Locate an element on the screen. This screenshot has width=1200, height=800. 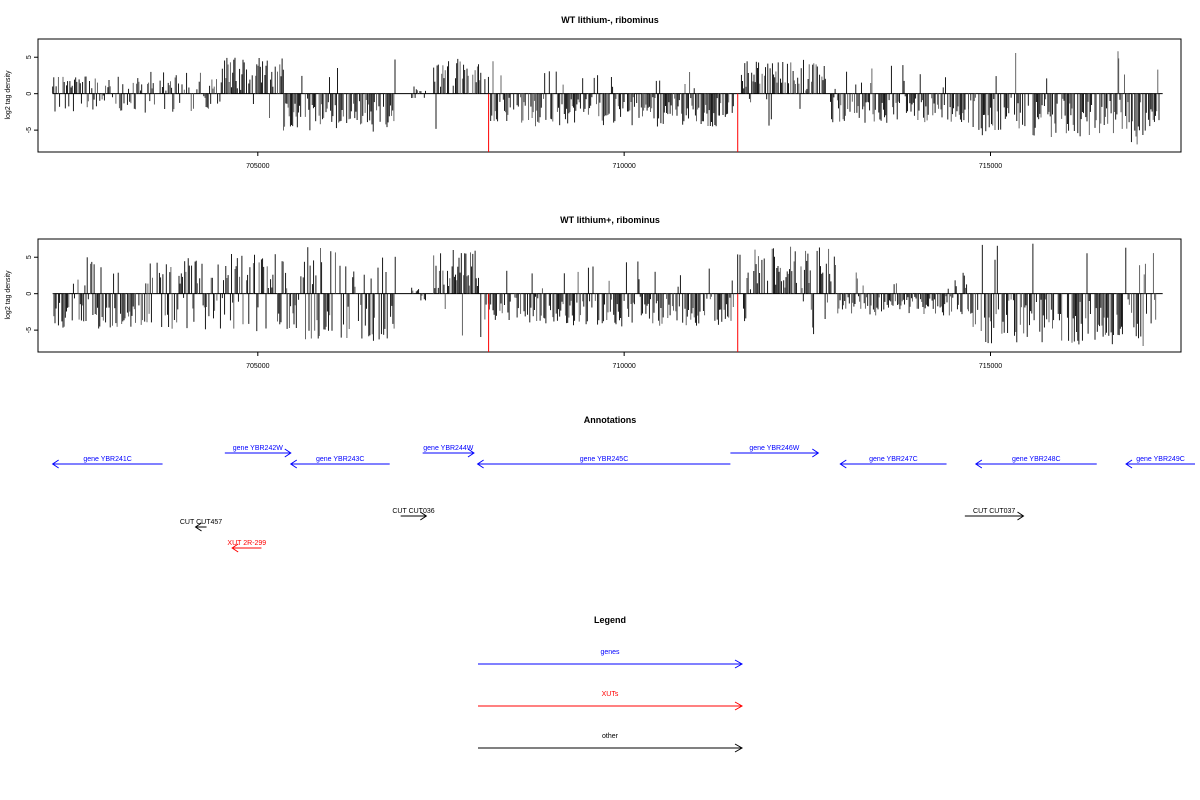
annotation-feature: gene YBR243C is located at coordinates (339, 462).